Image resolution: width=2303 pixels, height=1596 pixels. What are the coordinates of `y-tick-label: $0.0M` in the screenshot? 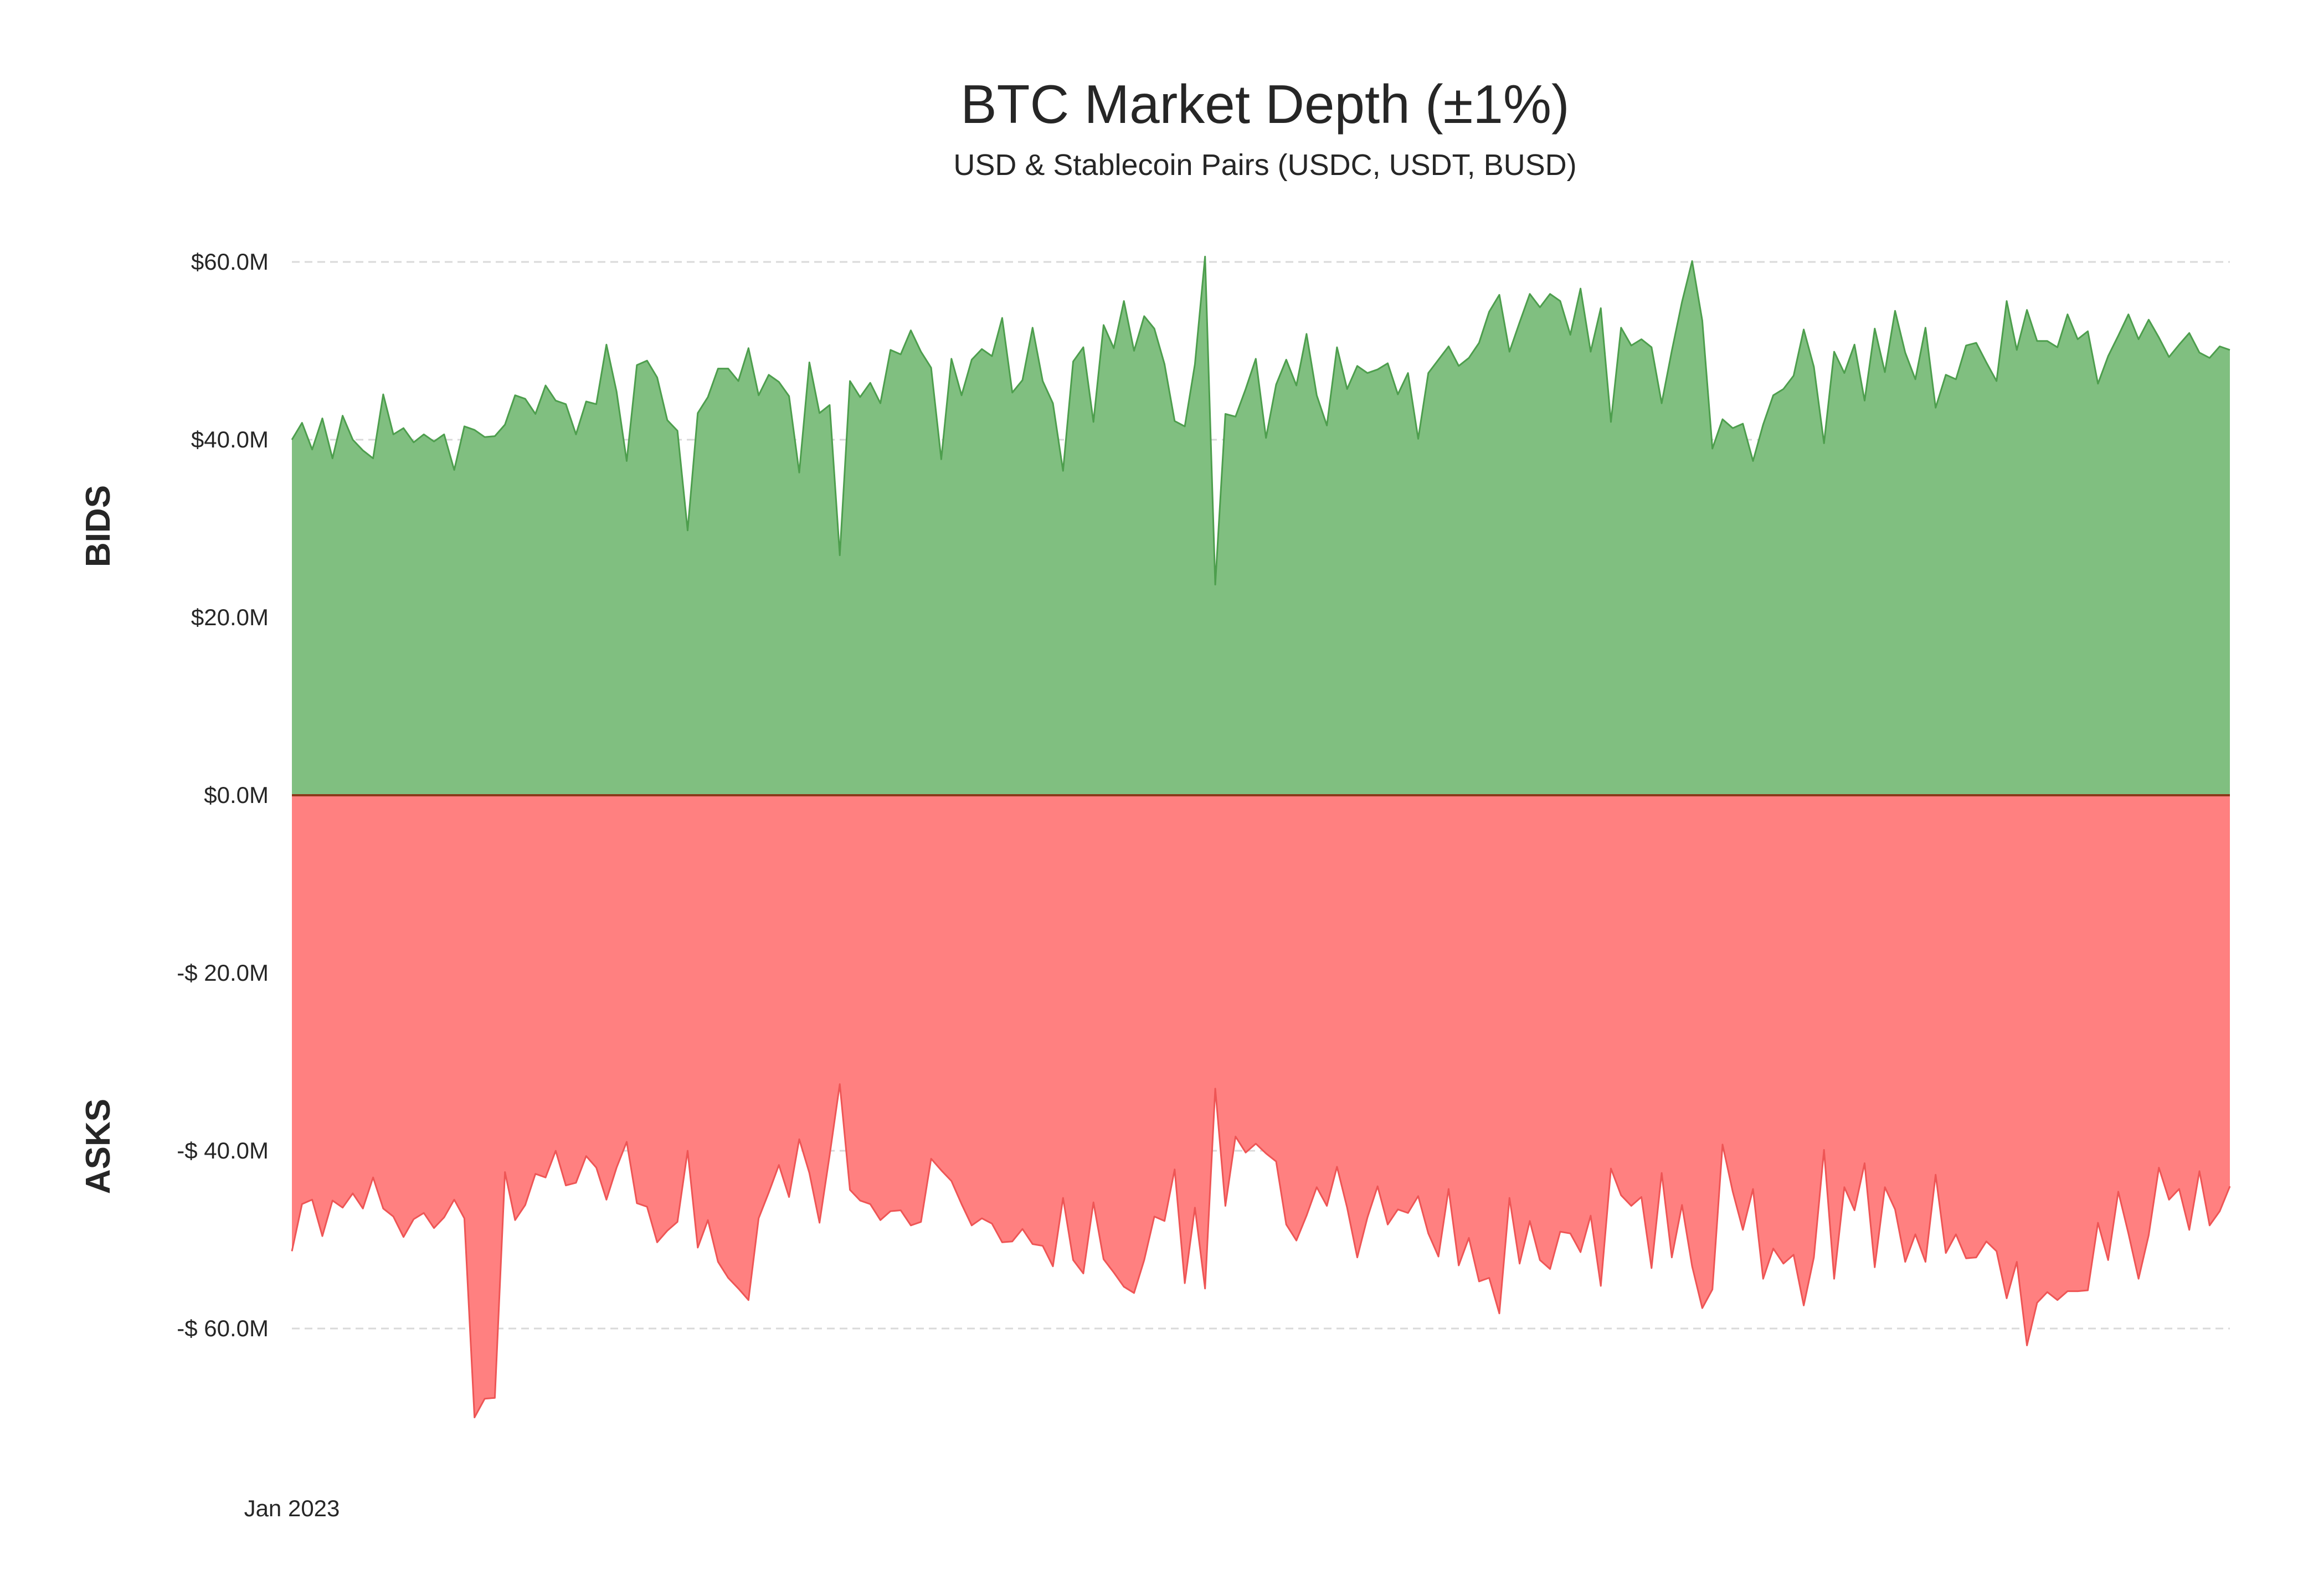 It's located at (236, 795).